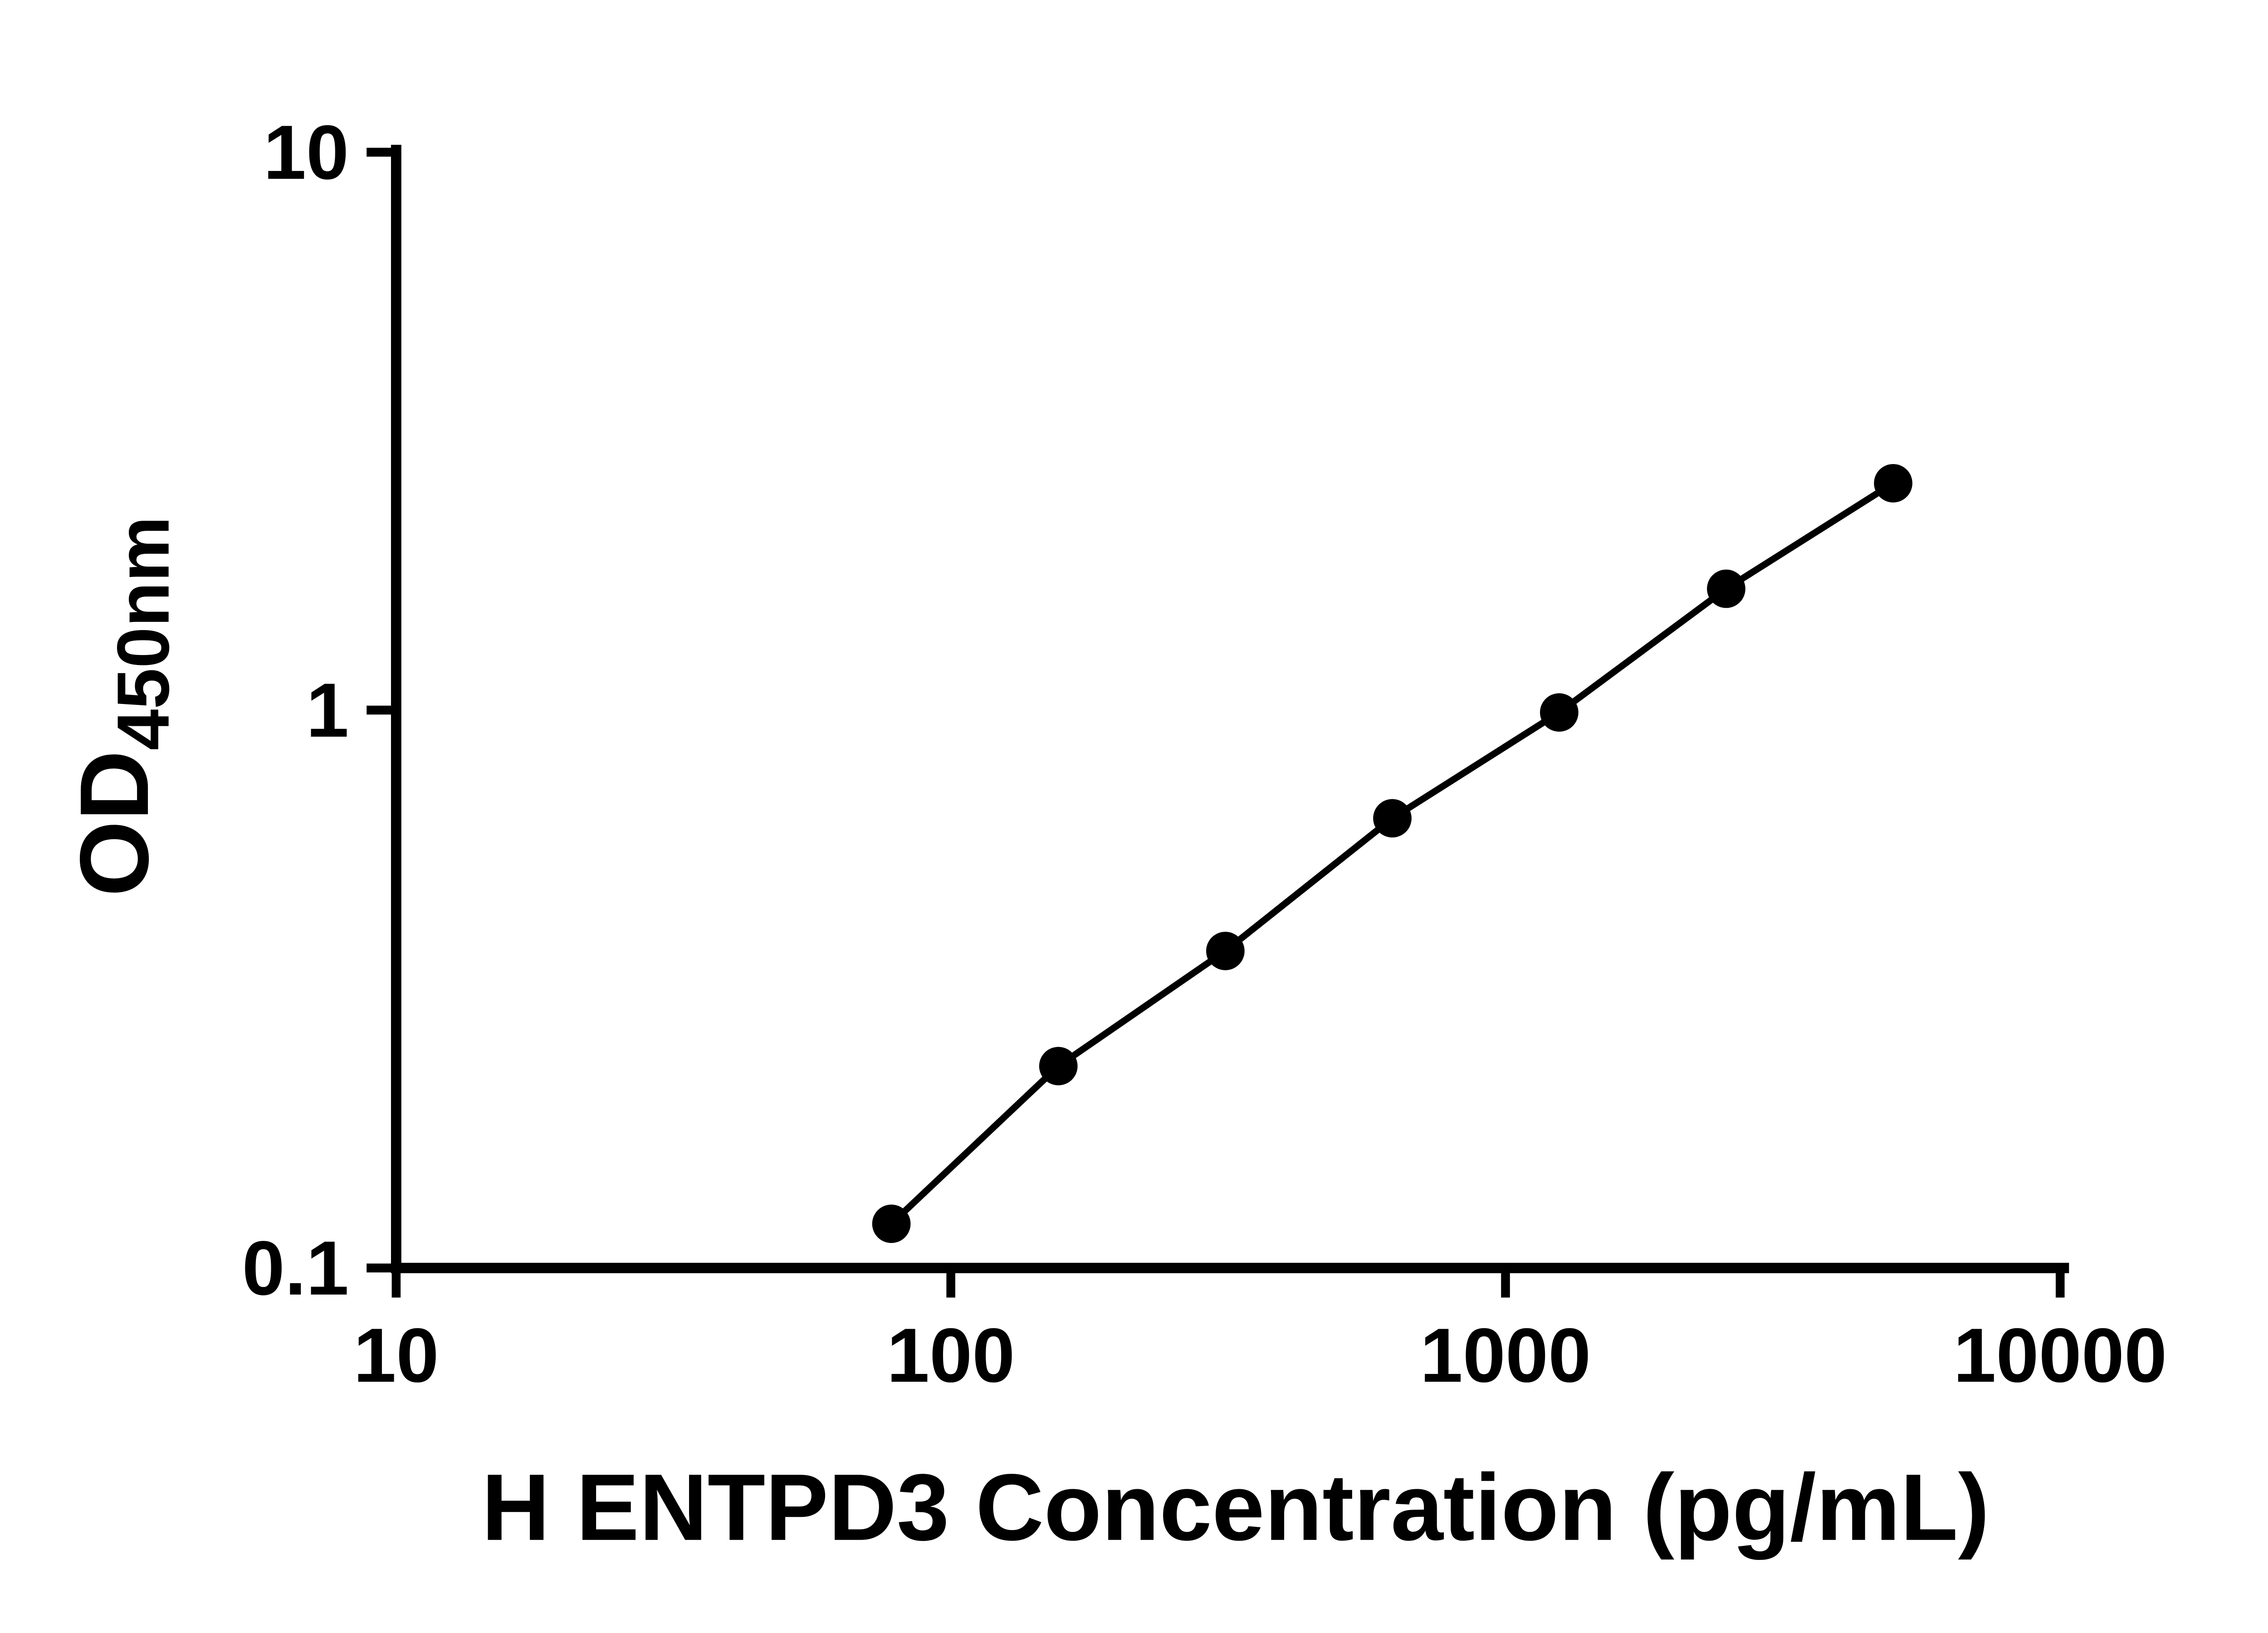 The height and width of the screenshot is (1633, 2268). I want to click on y-tick-label-0.1: 0.1, so click(296, 1268).